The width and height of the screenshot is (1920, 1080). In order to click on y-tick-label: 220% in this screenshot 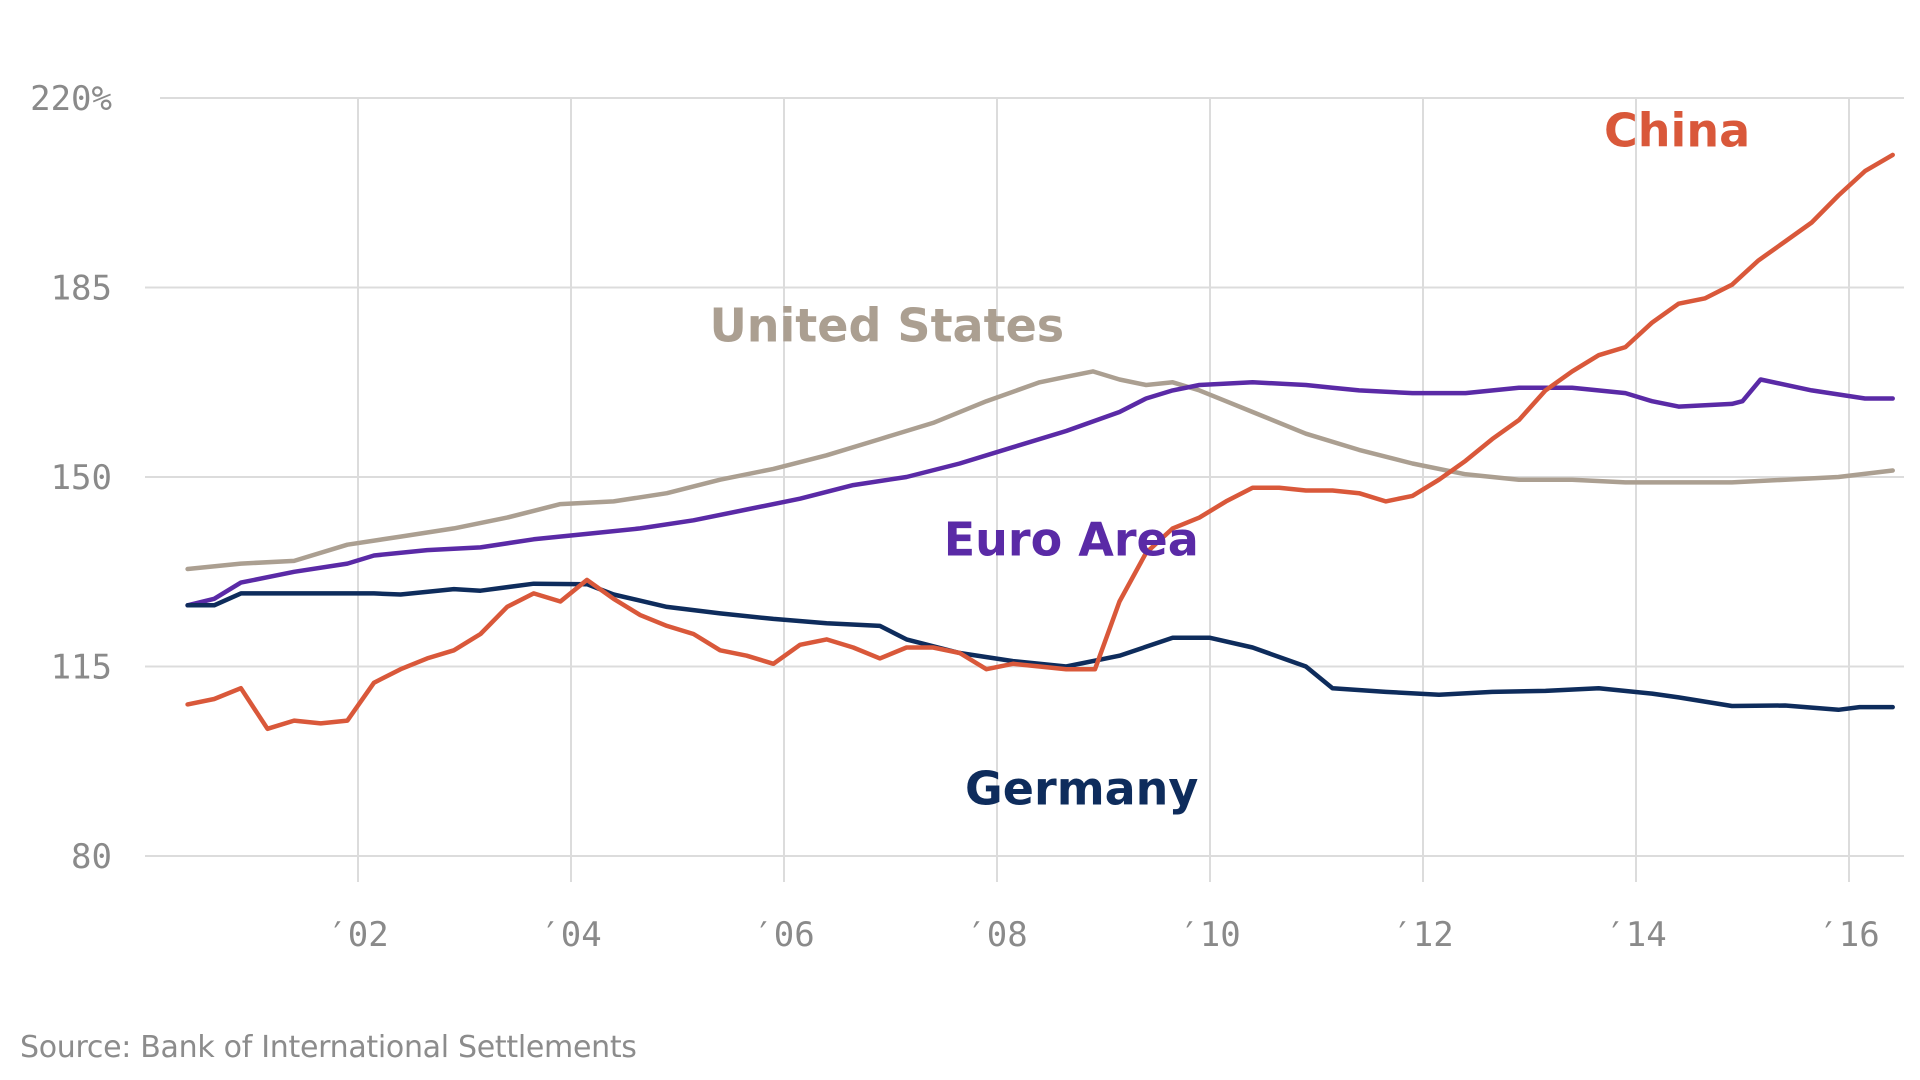, I will do `click(71, 99)`.